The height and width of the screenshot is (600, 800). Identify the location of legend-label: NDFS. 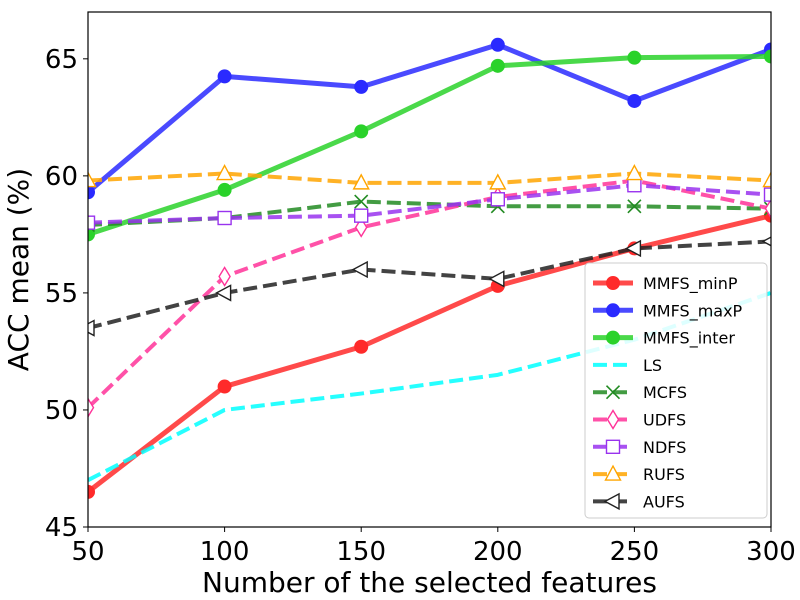
(664, 447).